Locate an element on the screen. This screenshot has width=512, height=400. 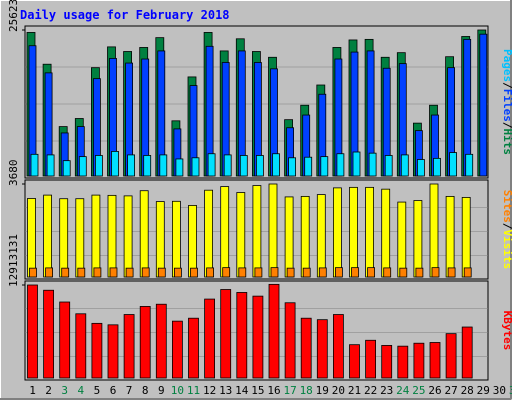
max-value-label: 3680 is located at coordinates (13, 173).